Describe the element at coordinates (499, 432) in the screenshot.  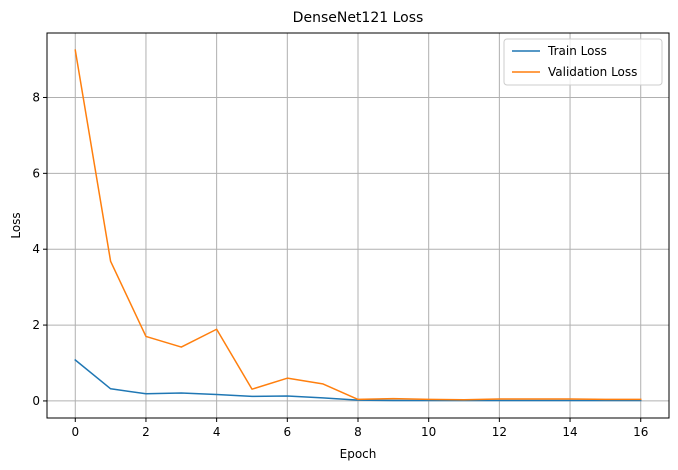
I see `x-tick-label: 12` at that location.